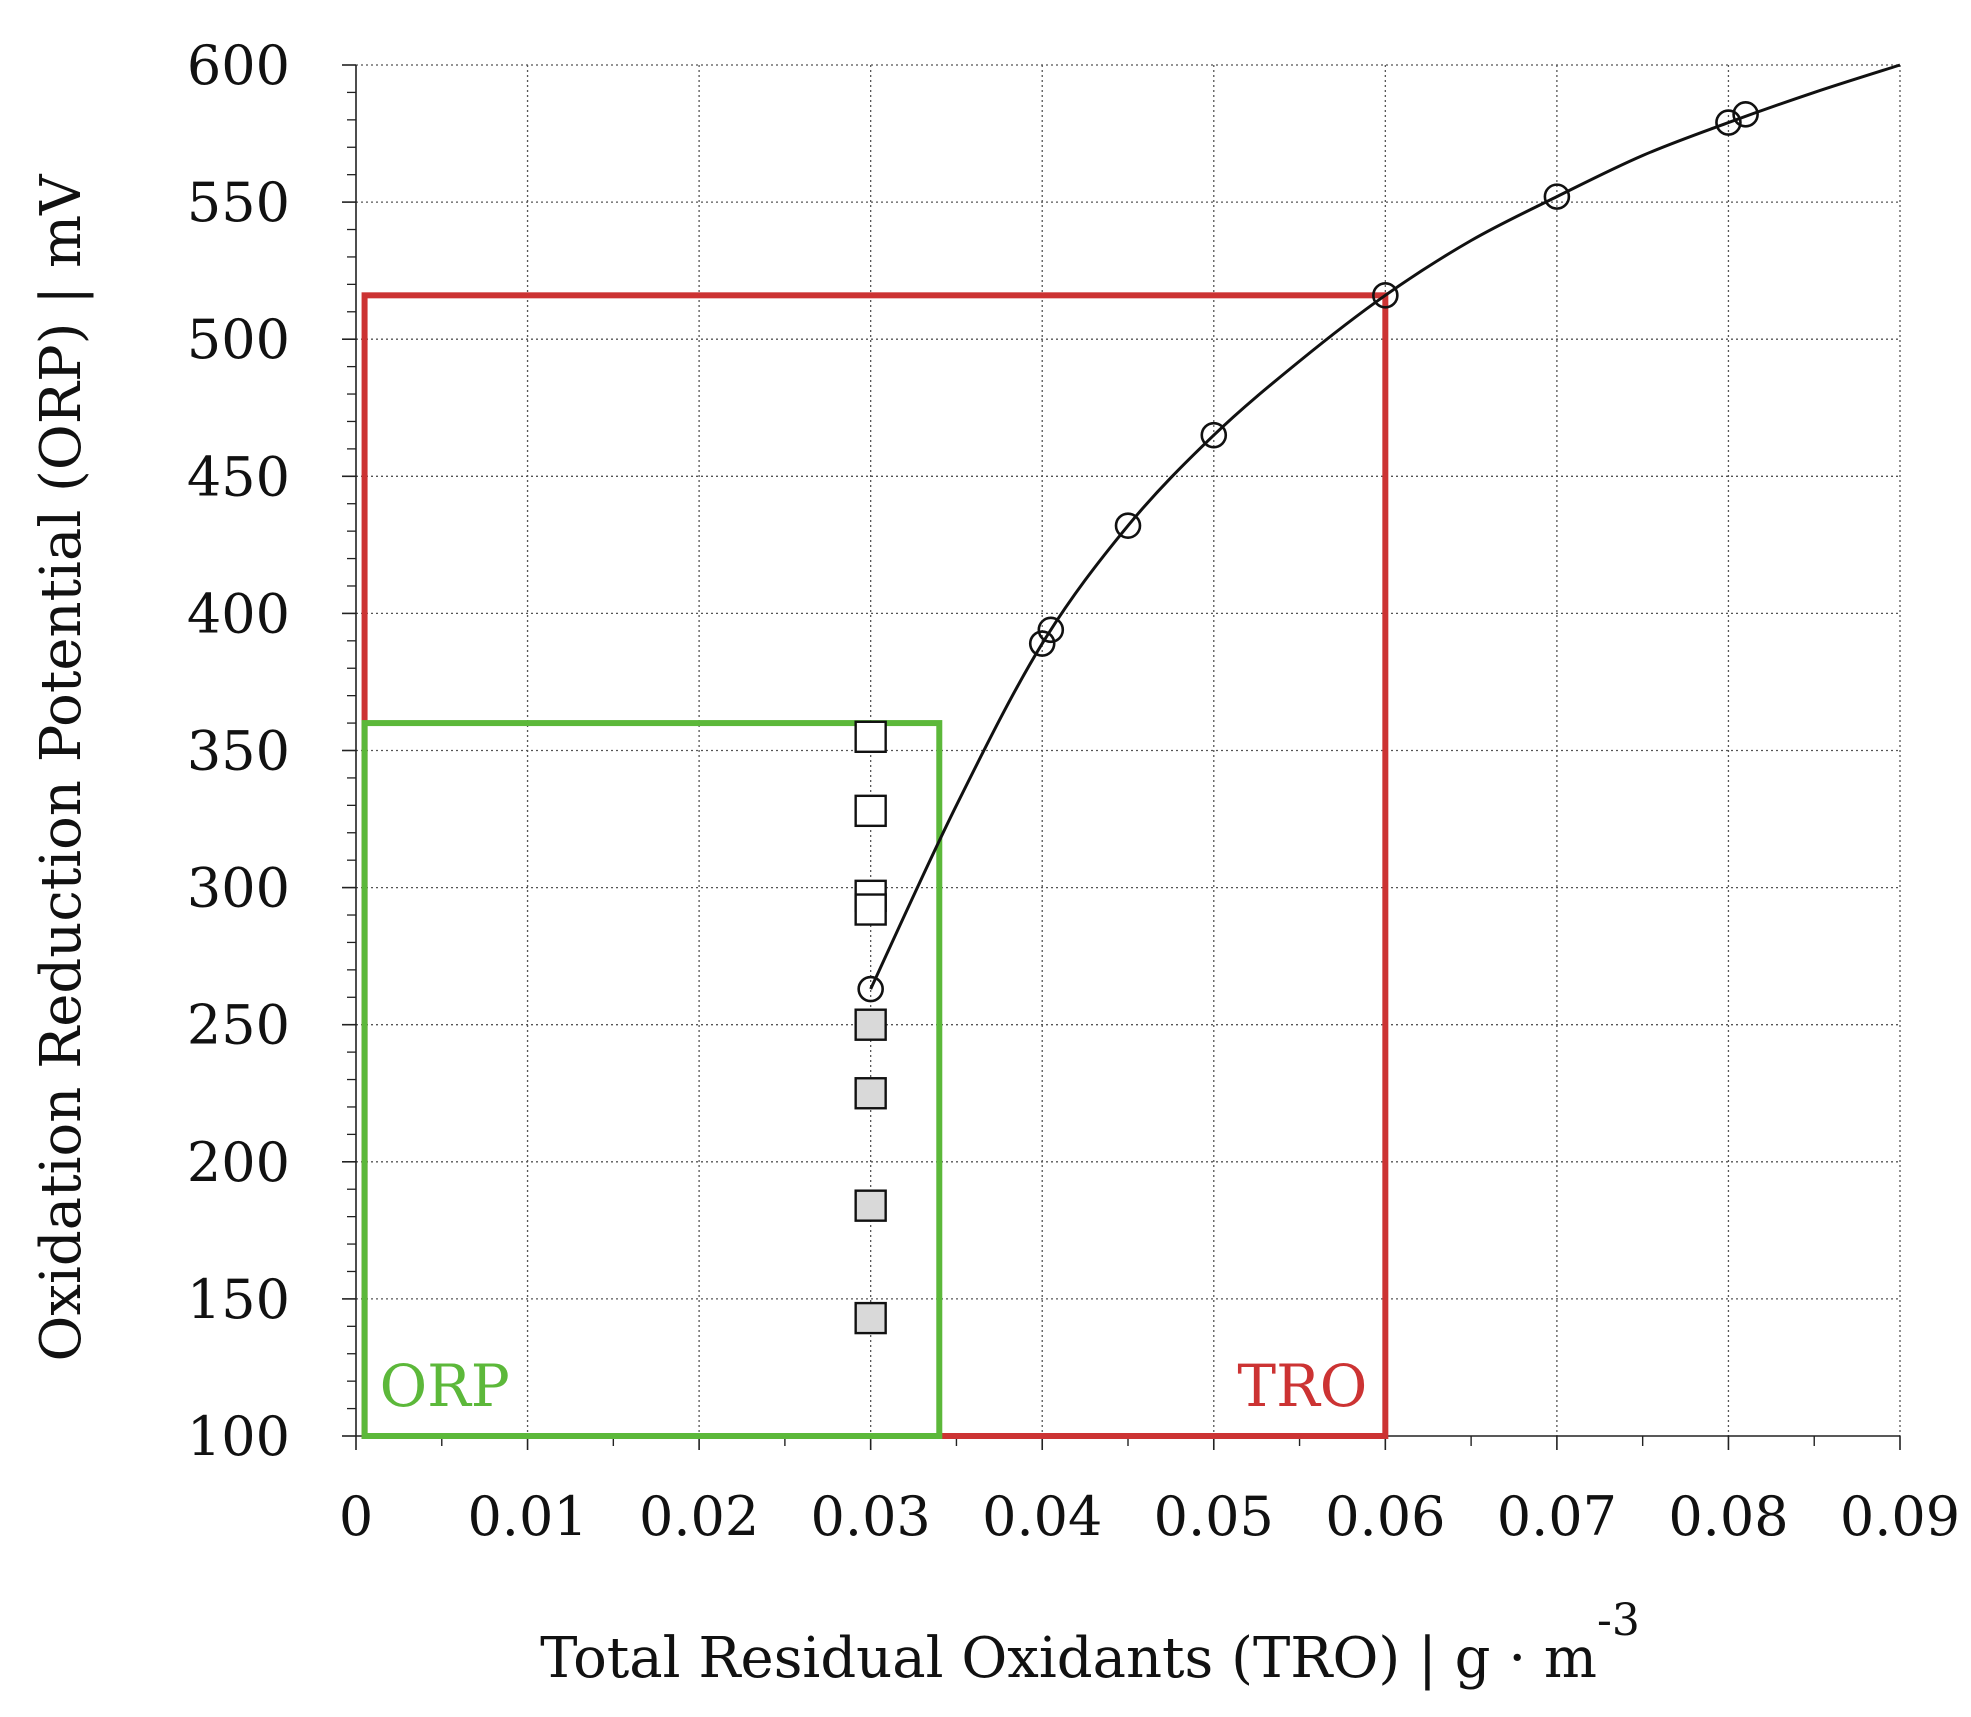 This screenshot has height=1717, width=1971. Describe the element at coordinates (871, 1516) in the screenshot. I see `x-tick-label: 0.03` at that location.